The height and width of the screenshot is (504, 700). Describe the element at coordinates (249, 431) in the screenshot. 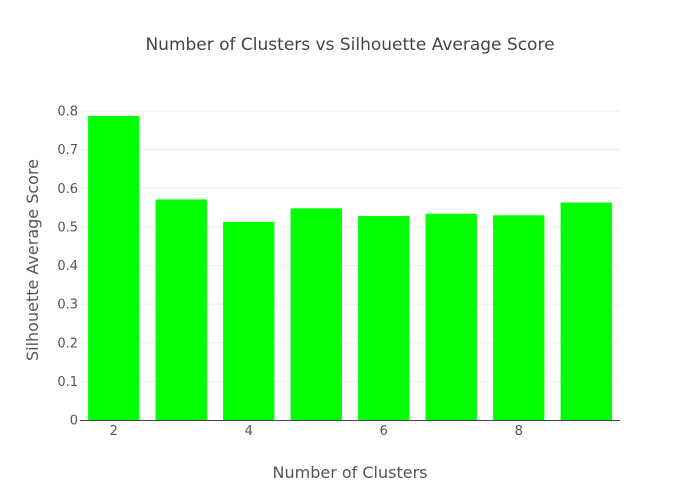

I see `x-tick-label: 4` at that location.